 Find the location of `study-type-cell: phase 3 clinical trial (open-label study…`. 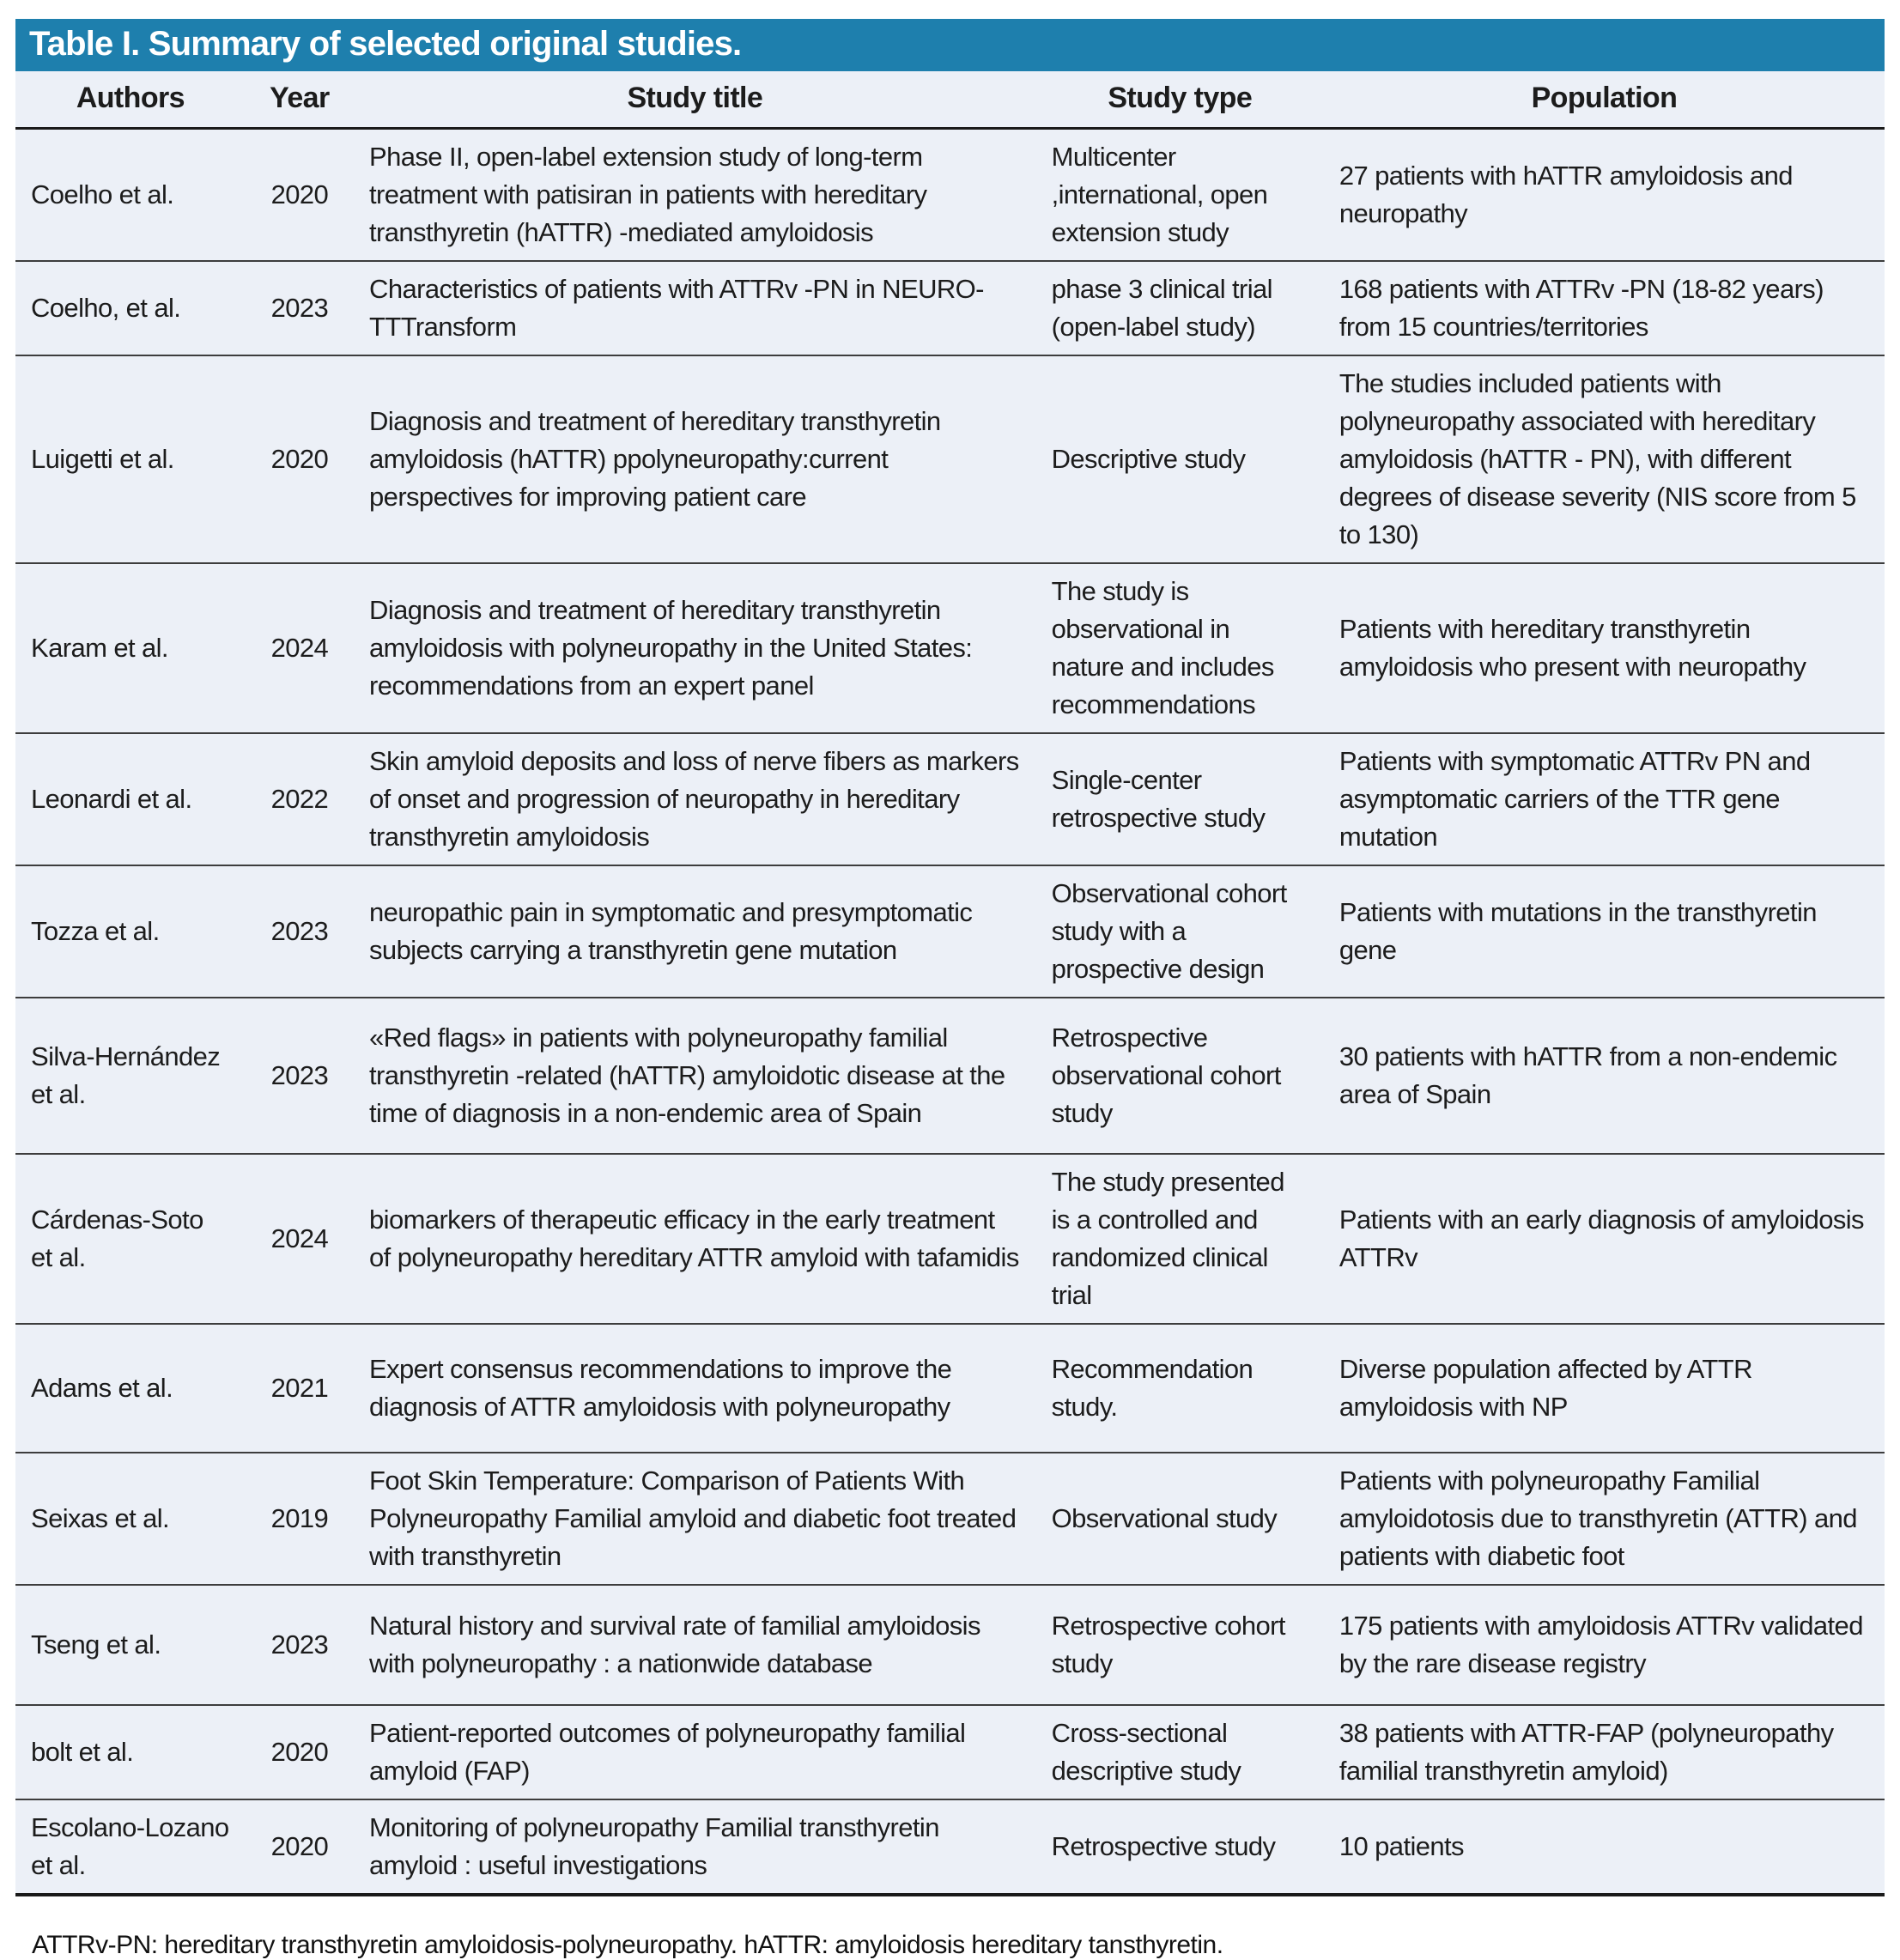

study-type-cell: phase 3 clinical trial (open-label study… is located at coordinates (1179, 309).